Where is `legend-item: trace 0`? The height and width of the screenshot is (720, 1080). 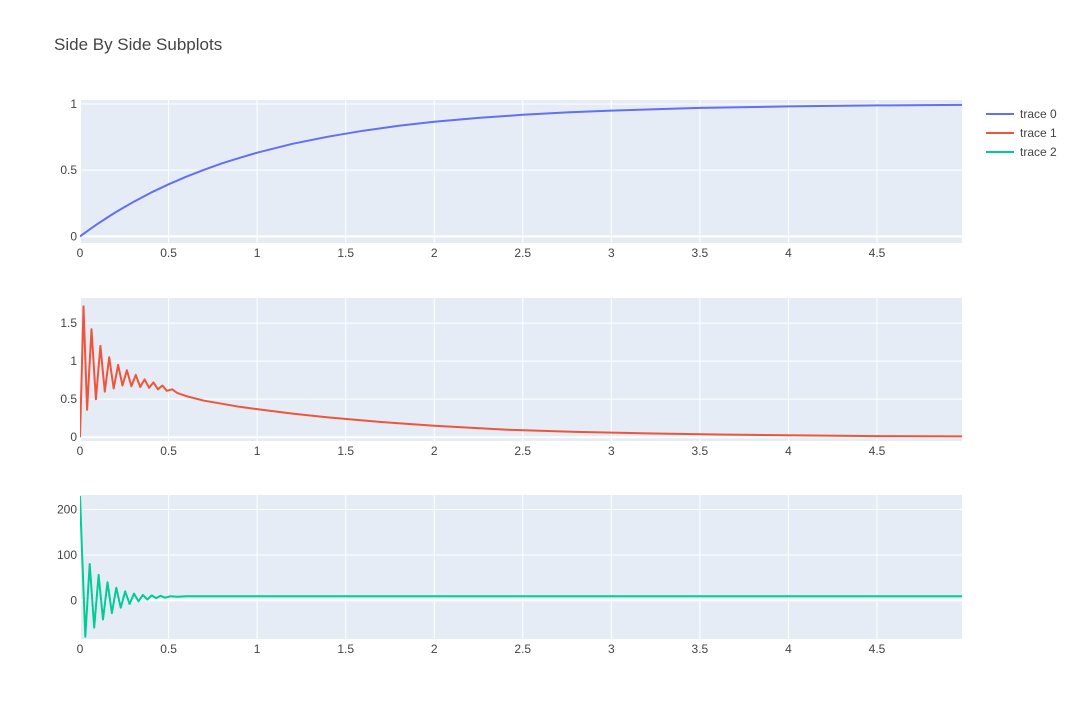
legend-item: trace 0 is located at coordinates (1021, 114).